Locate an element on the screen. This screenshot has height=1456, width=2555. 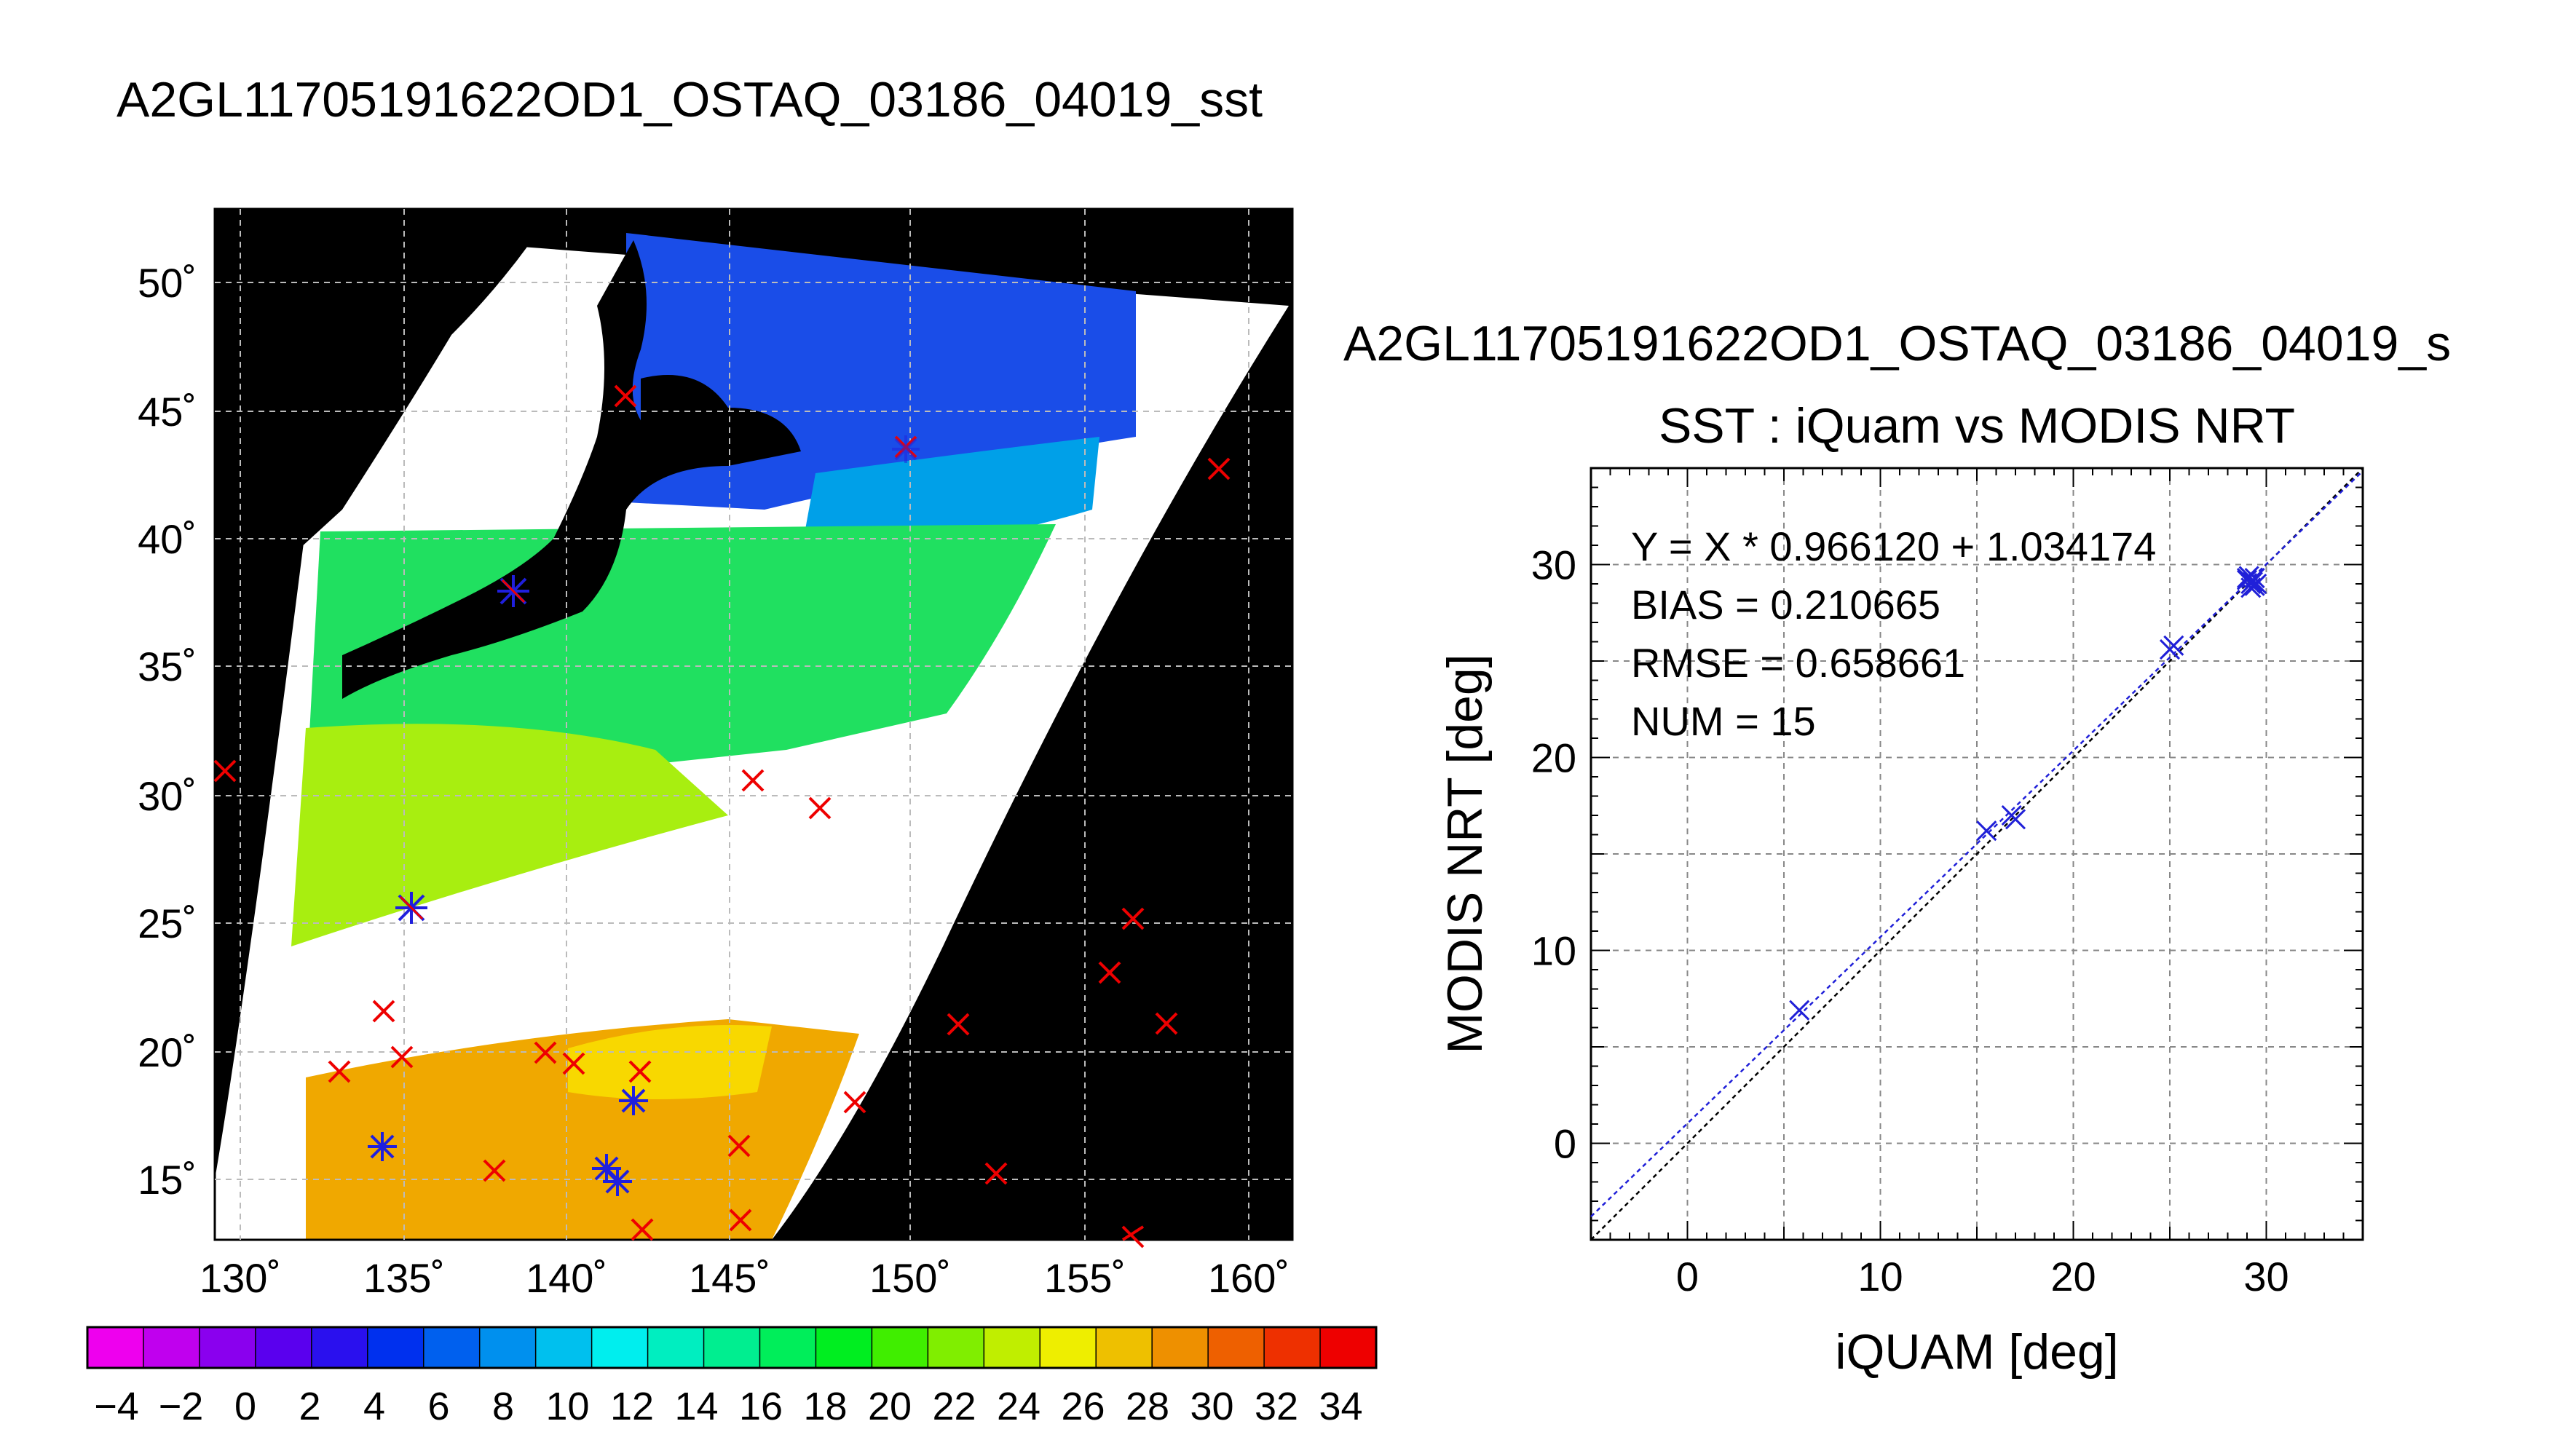
colorbar-tick-label: 16 is located at coordinates (761, 1406).